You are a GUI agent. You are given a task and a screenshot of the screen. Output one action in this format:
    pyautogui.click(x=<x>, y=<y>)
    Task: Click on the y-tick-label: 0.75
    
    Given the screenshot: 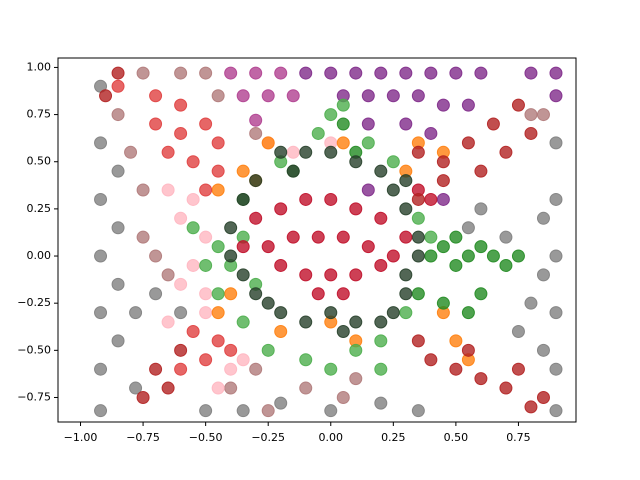 What is the action you would take?
    pyautogui.click(x=39, y=114)
    